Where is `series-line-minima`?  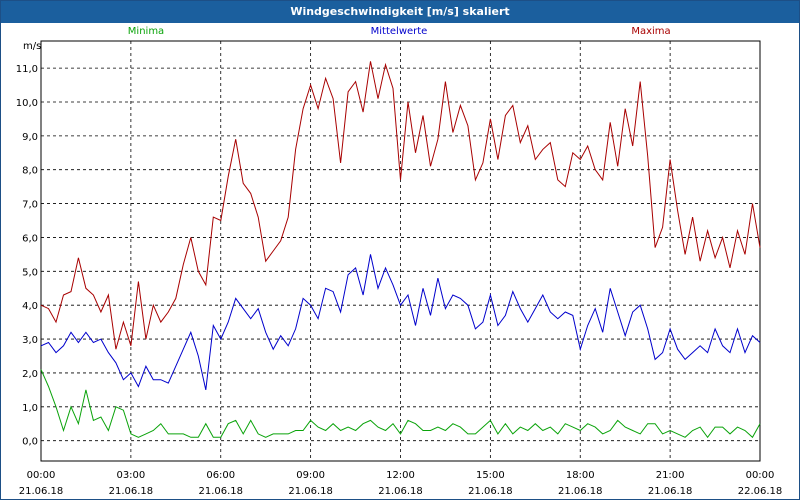
series-line-minima is located at coordinates (400, 404).